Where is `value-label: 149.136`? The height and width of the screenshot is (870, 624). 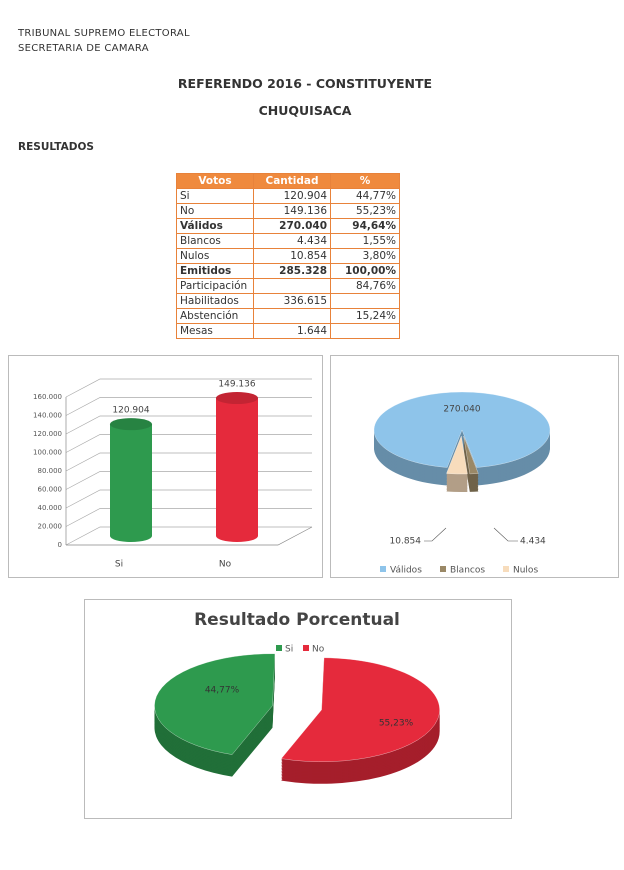 value-label: 149.136 is located at coordinates (236, 385).